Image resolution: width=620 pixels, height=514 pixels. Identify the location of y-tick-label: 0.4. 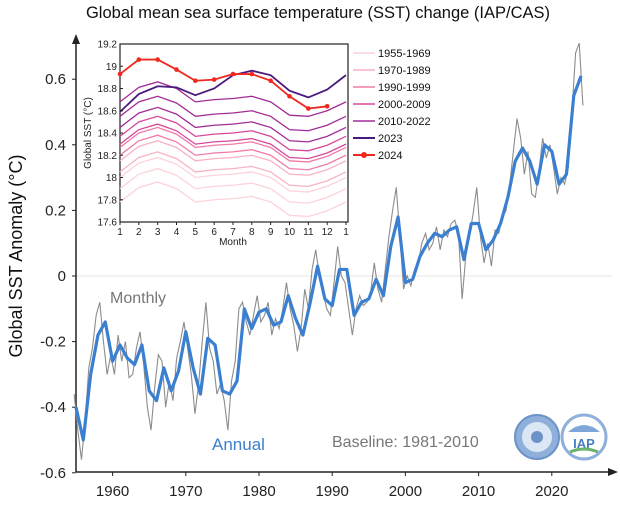
(55, 145).